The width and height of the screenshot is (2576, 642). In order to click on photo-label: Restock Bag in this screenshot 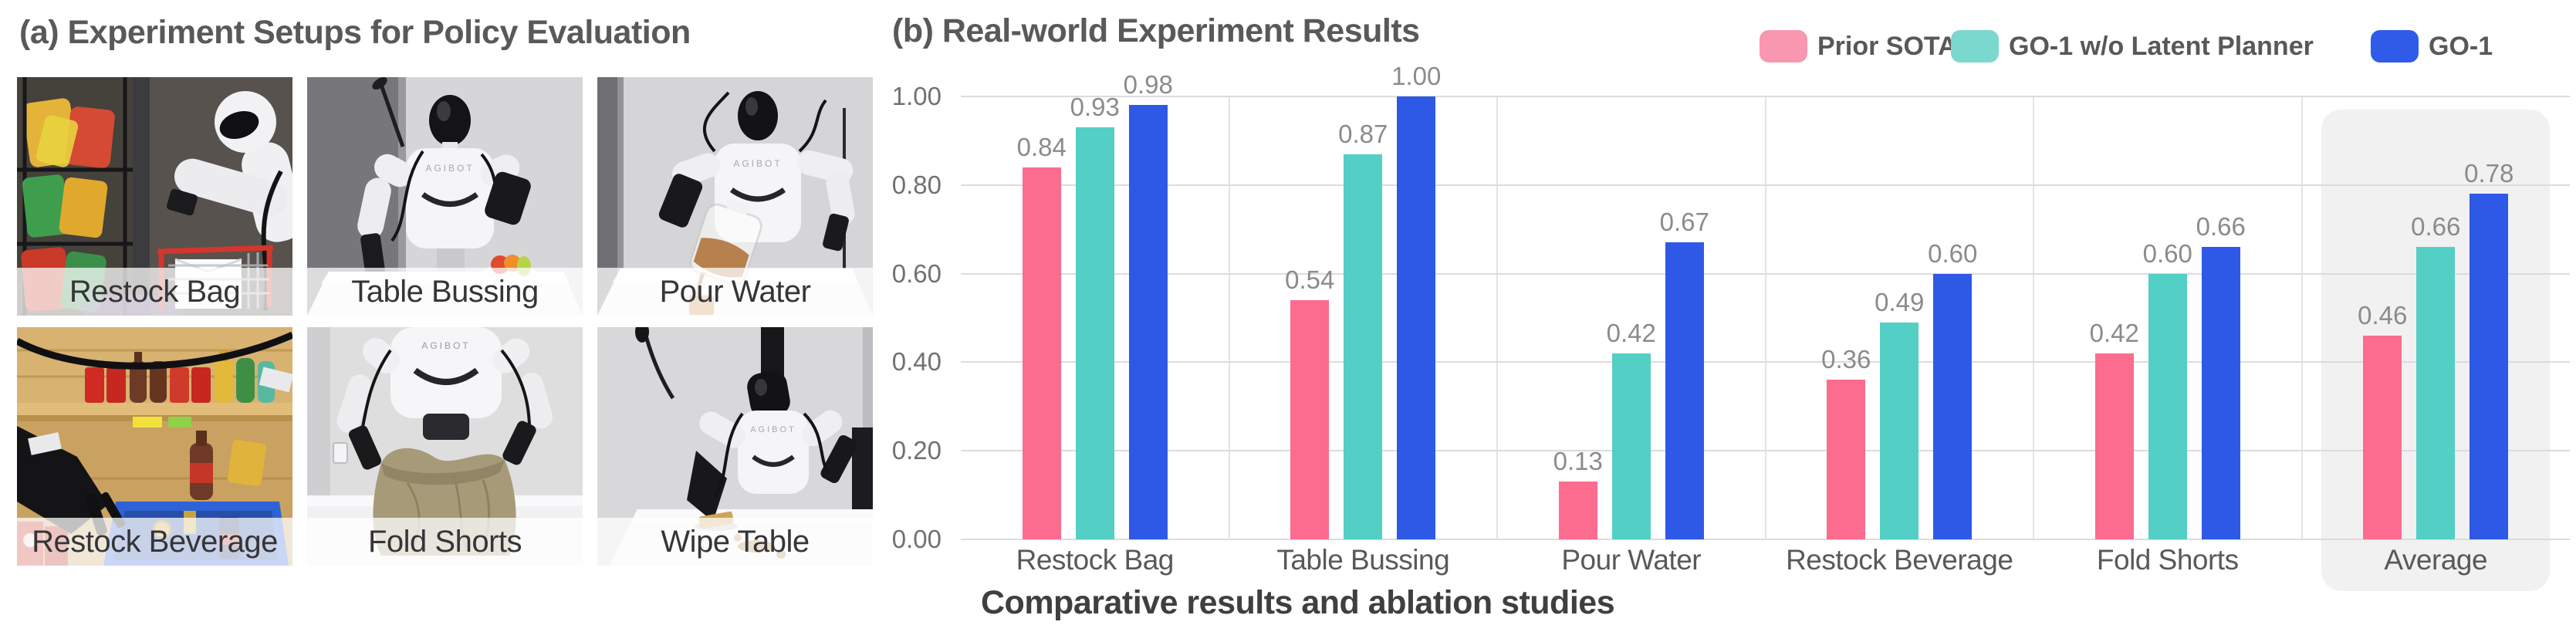, I will do `click(155, 291)`.